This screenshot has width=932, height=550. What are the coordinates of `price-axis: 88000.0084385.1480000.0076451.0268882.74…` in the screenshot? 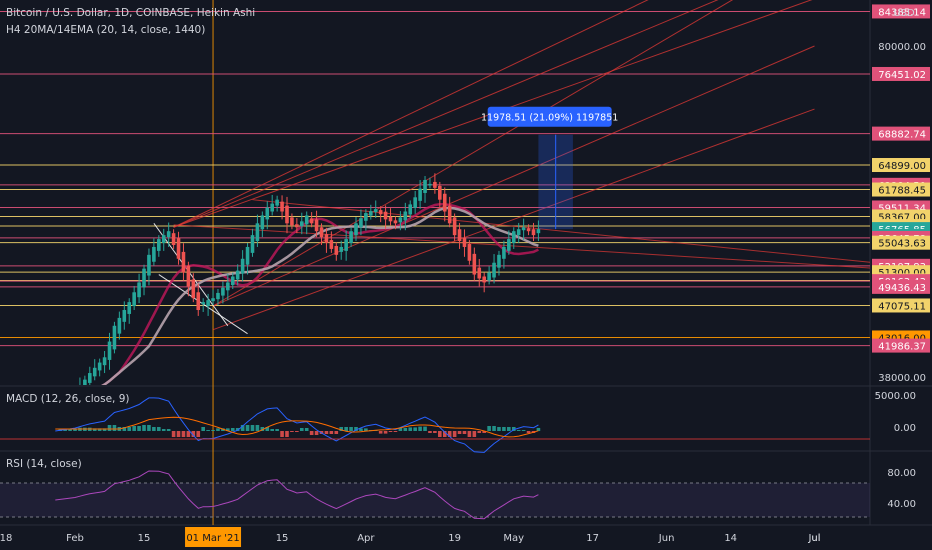 It's located at (901, 255).